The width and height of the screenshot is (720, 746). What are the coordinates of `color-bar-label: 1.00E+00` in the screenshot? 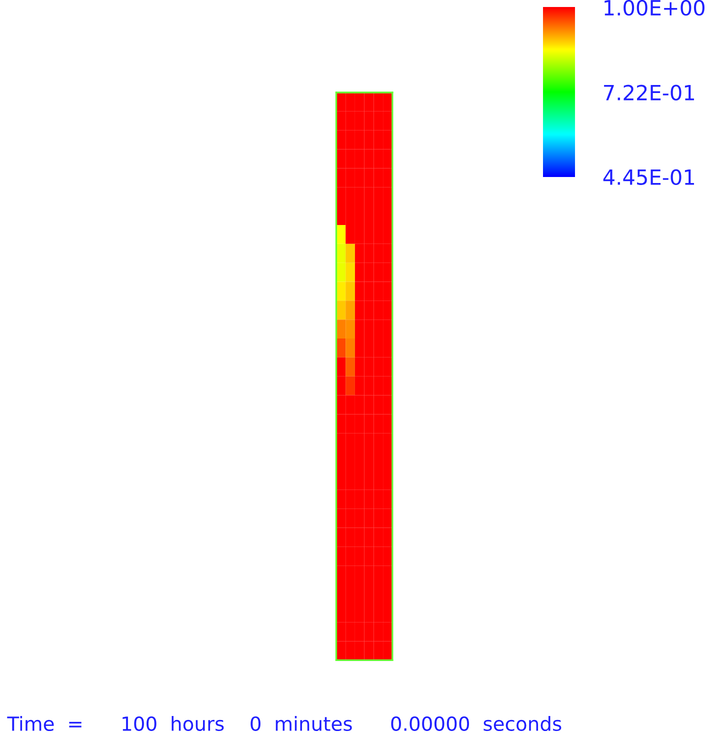 It's located at (654, 8).